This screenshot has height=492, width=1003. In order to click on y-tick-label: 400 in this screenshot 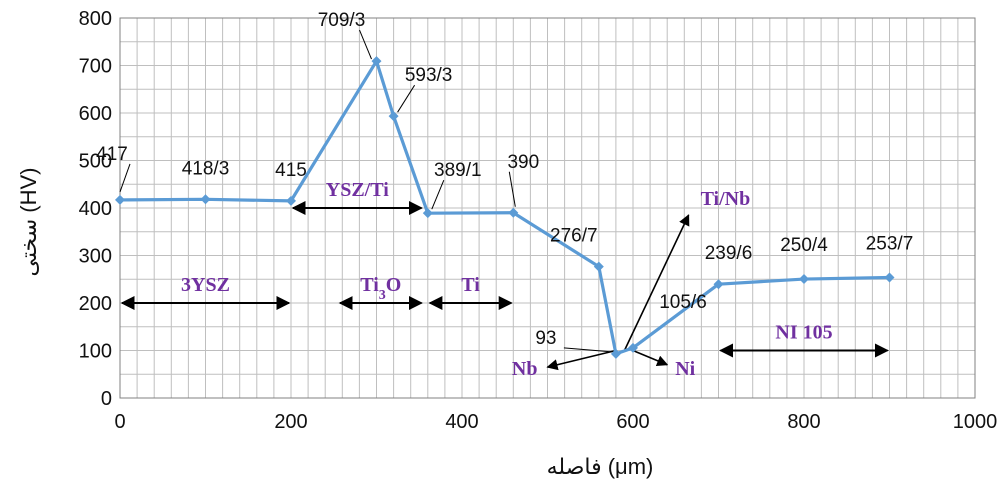, I will do `click(95, 209)`.